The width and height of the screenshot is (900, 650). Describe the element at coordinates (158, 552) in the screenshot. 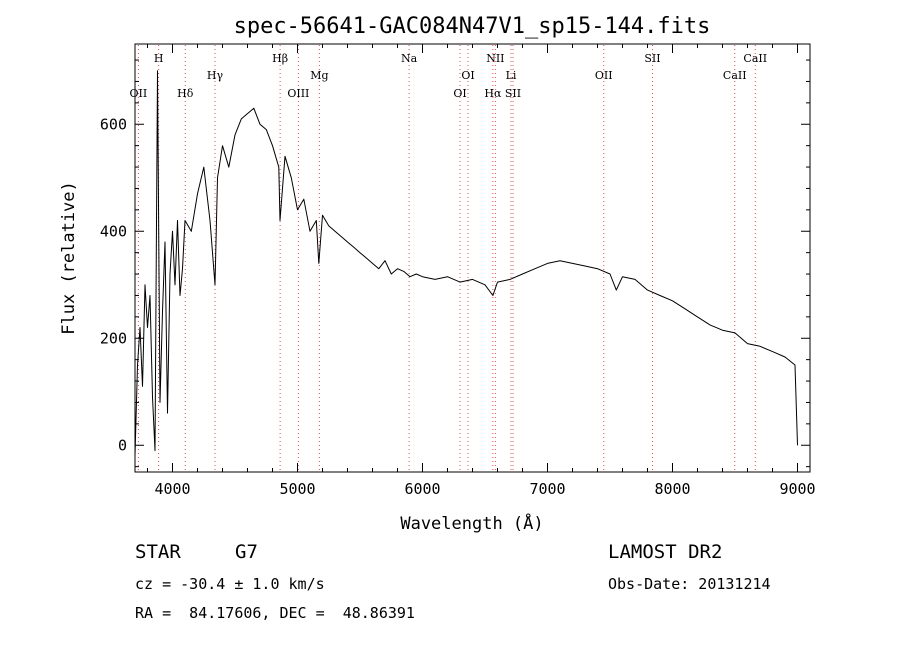

I see `object-type: STAR` at that location.